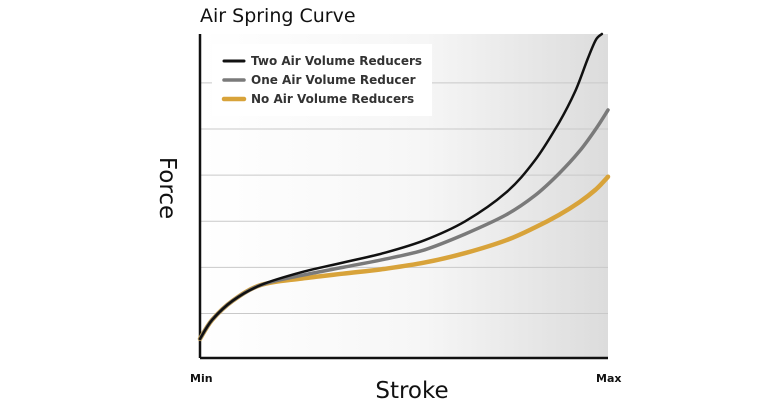 The height and width of the screenshot is (405, 780). I want to click on legend-box, so click(322, 80).